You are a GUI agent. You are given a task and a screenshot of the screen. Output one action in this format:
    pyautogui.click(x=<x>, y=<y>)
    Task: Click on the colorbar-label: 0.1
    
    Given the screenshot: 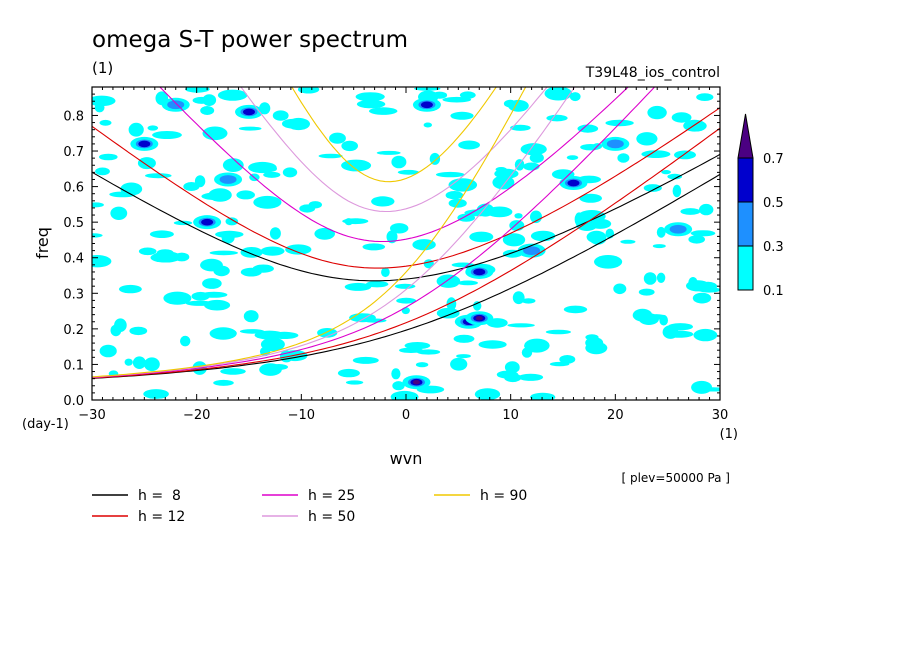 What is the action you would take?
    pyautogui.click(x=773, y=291)
    